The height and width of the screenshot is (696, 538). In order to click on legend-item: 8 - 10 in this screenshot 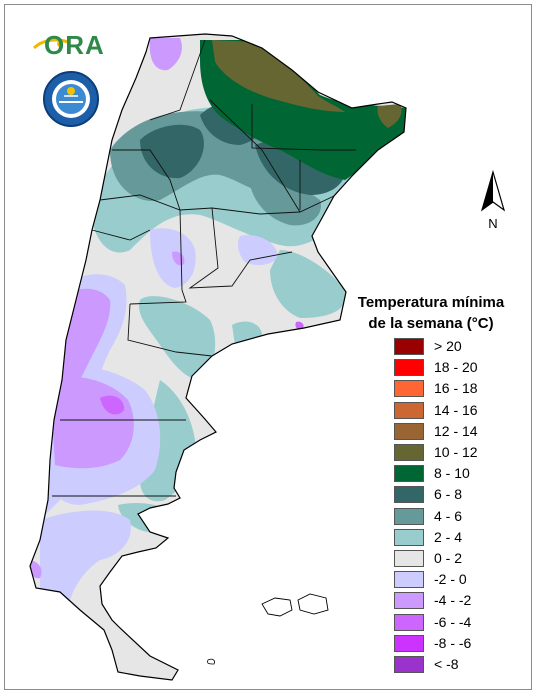, I will do `click(454, 474)`.